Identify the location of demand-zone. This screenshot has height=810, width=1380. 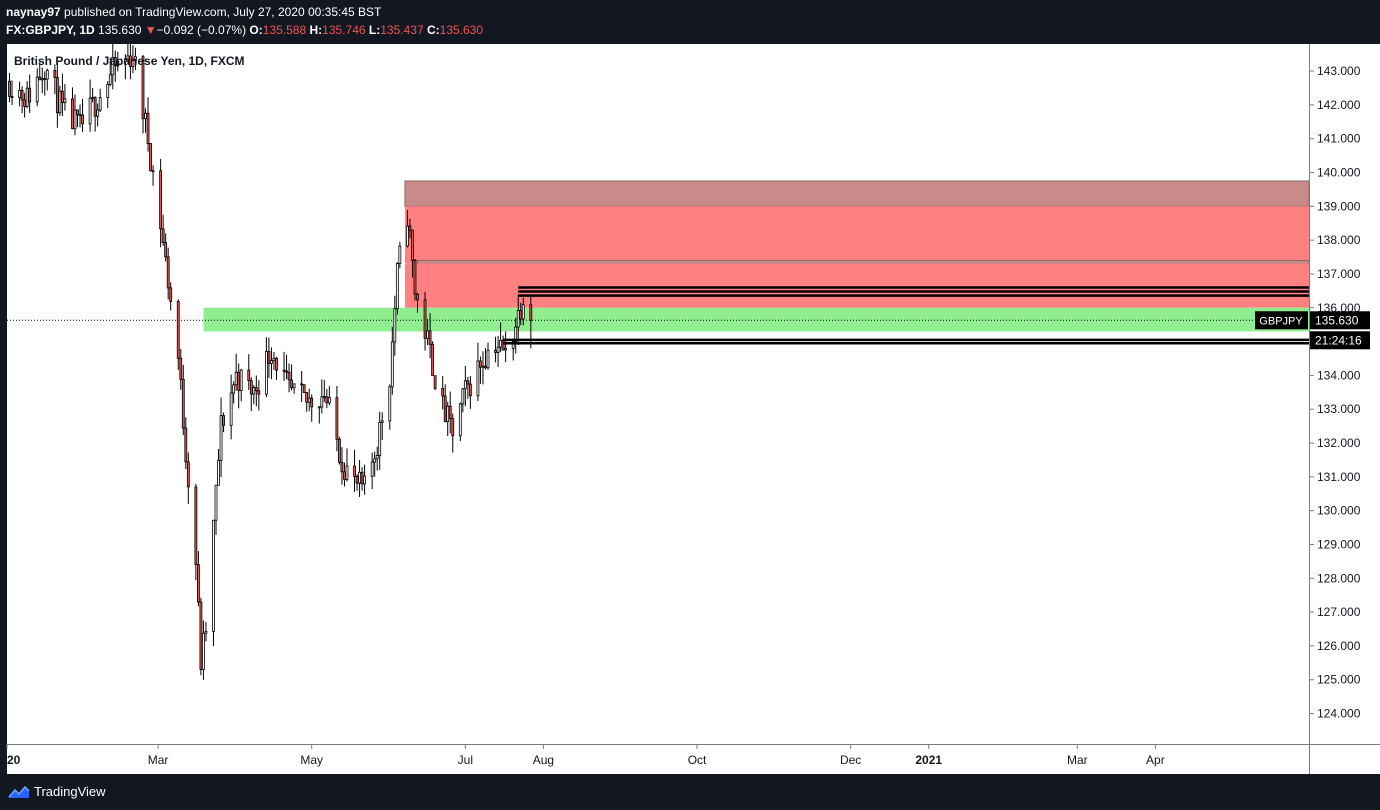
(756, 319).